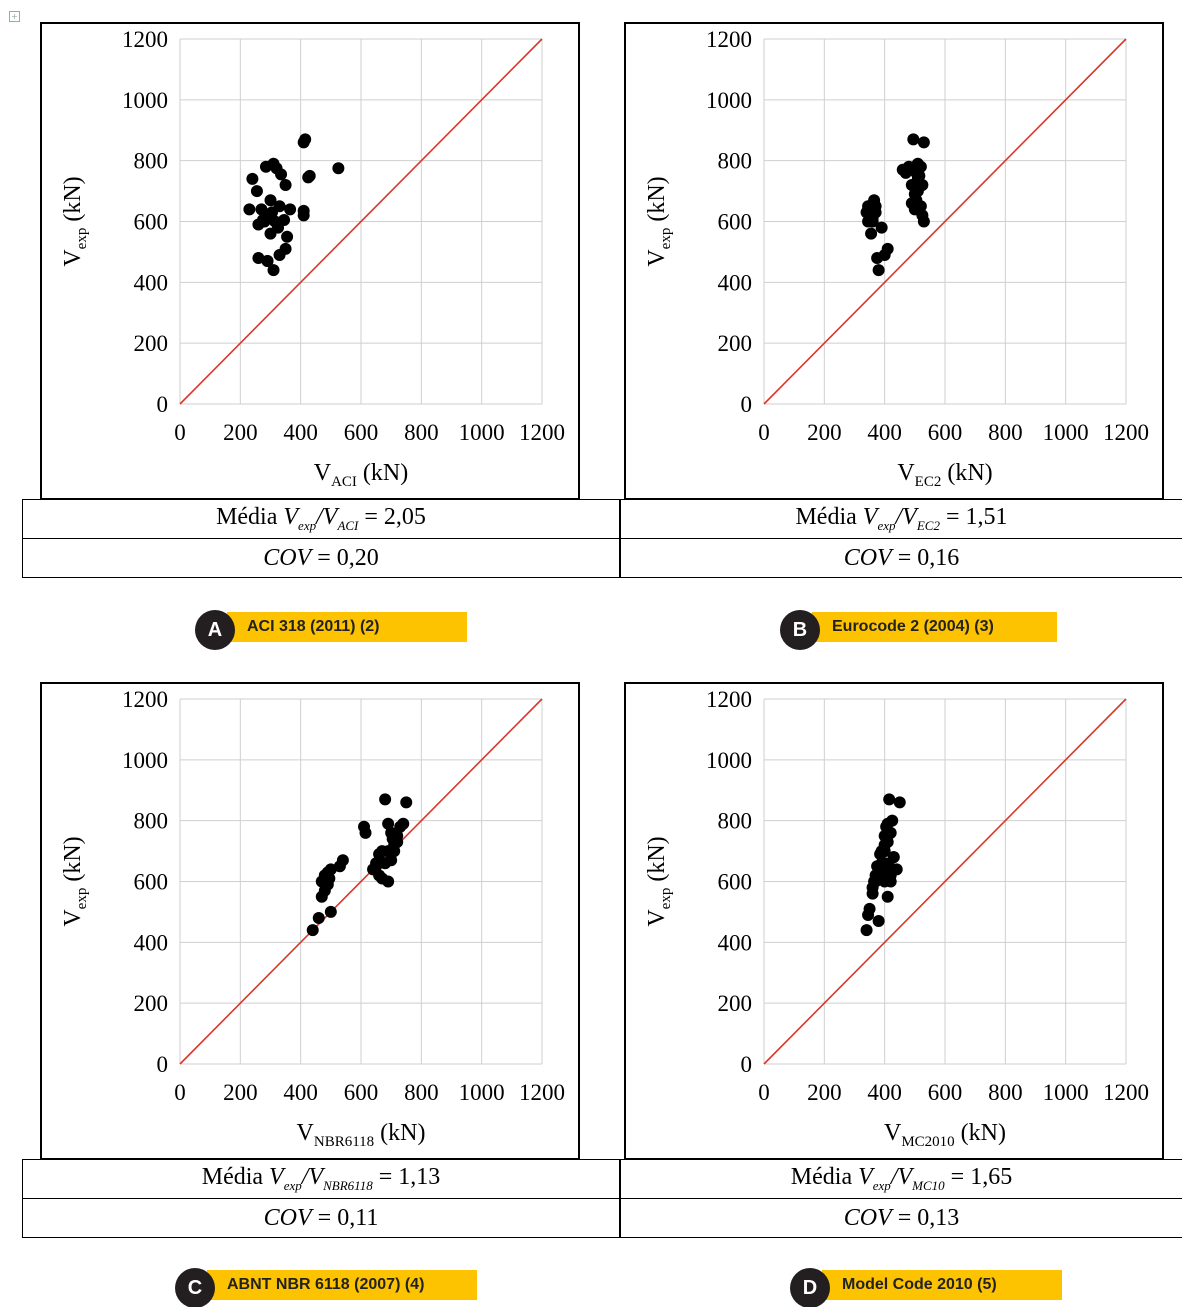 The width and height of the screenshot is (1182, 1307). Describe the element at coordinates (901, 1218) in the screenshot. I see `cov-cell: COV = 0,13` at that location.